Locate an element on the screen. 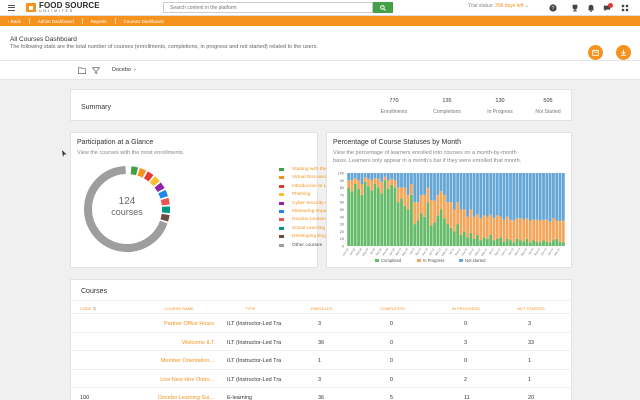  search-button is located at coordinates (383, 7).